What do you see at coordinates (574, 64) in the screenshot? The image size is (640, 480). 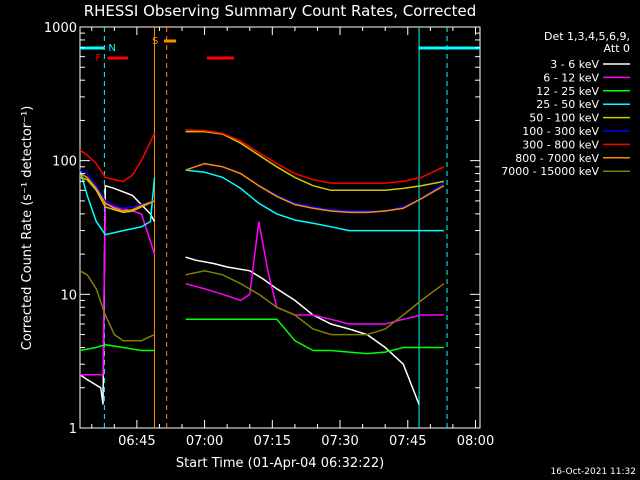 I see `legend-label: 3 - 6 keV` at bounding box center [574, 64].